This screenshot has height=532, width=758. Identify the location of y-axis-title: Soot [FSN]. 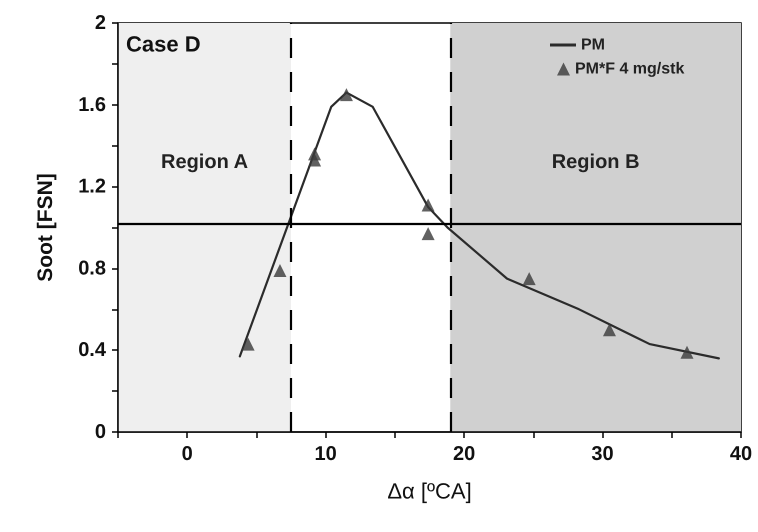
(45, 227).